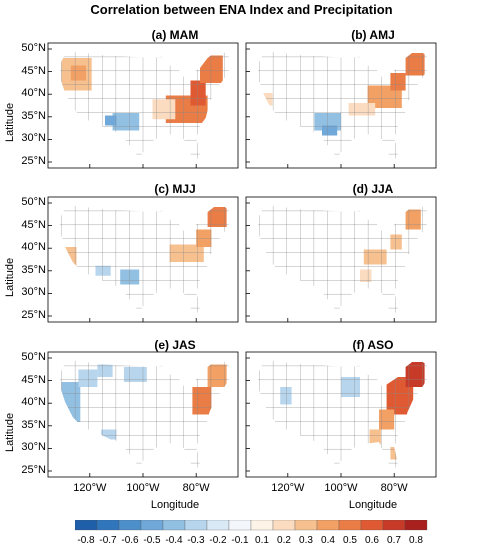  I want to click on colorbar-tick-label: 0.8, so click(416, 540).